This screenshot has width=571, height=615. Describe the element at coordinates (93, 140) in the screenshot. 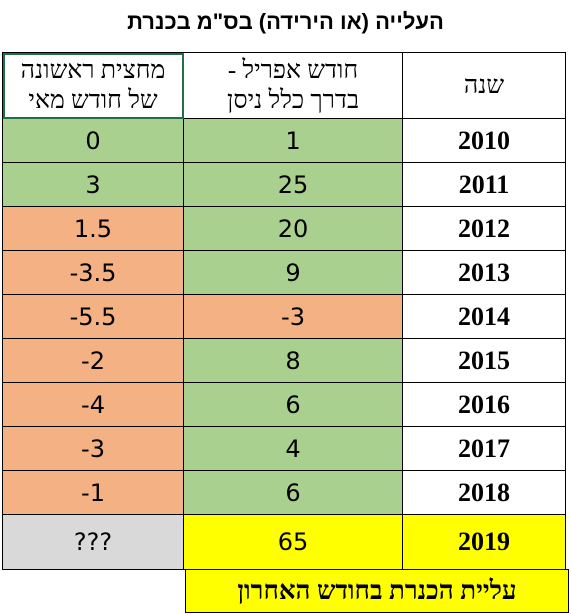

I see `cell-may: 0` at that location.